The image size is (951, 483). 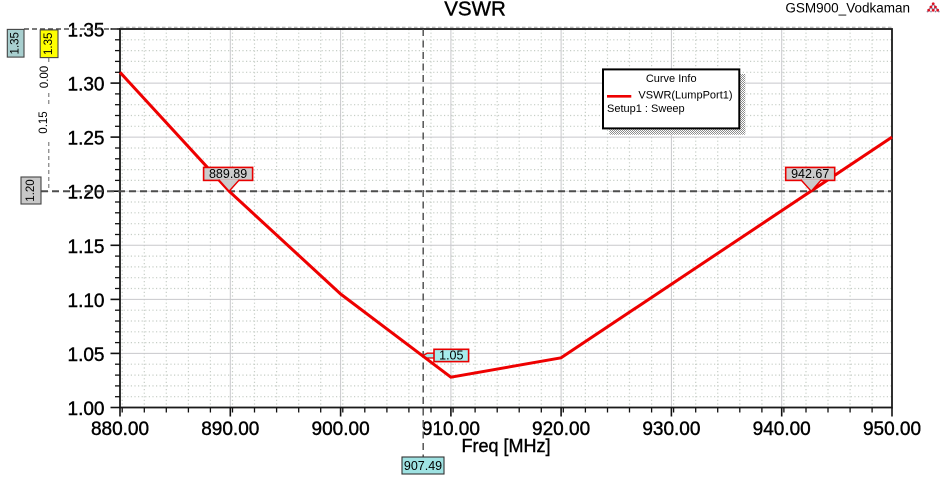 What do you see at coordinates (685, 96) in the screenshot?
I see `svg-text: VSWR(LumpPort1)` at bounding box center [685, 96].